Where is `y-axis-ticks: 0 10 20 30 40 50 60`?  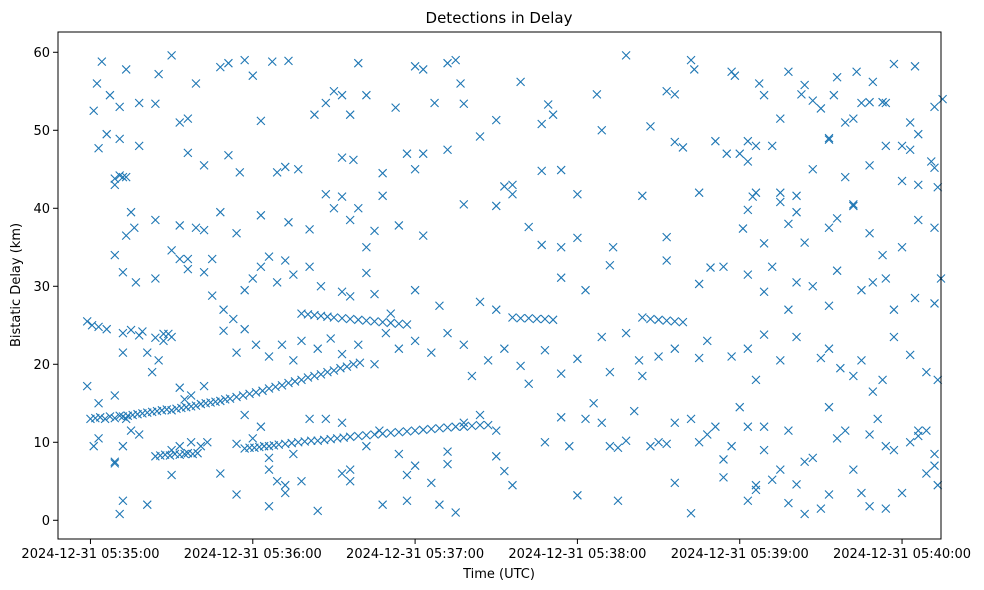 y-axis-ticks: 0 10 20 30 40 50 60 is located at coordinates (45, 287).